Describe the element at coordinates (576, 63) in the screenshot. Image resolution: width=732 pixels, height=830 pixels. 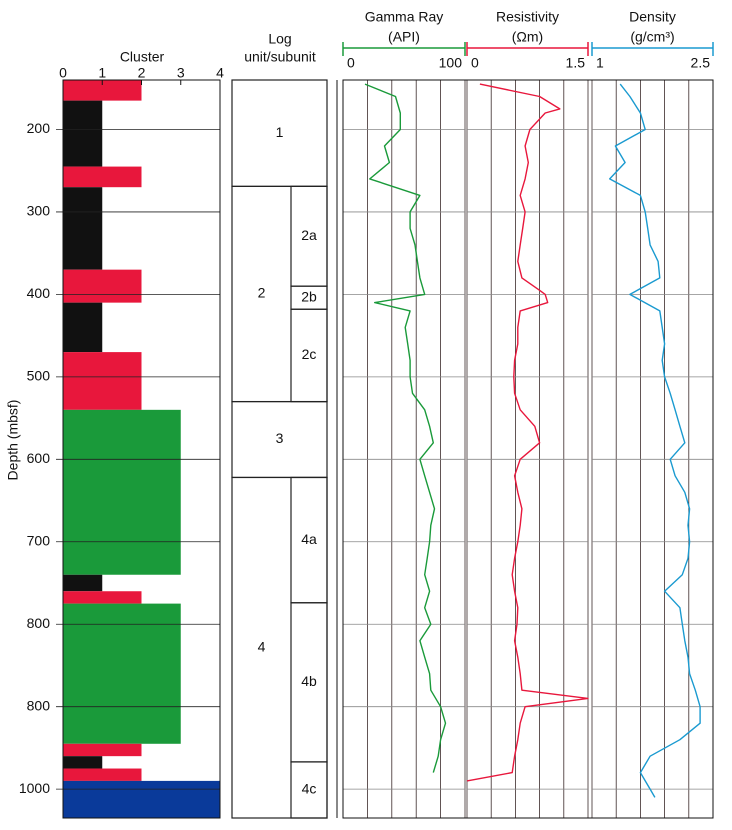
I see `x-tick-label: 1.5` at that location.